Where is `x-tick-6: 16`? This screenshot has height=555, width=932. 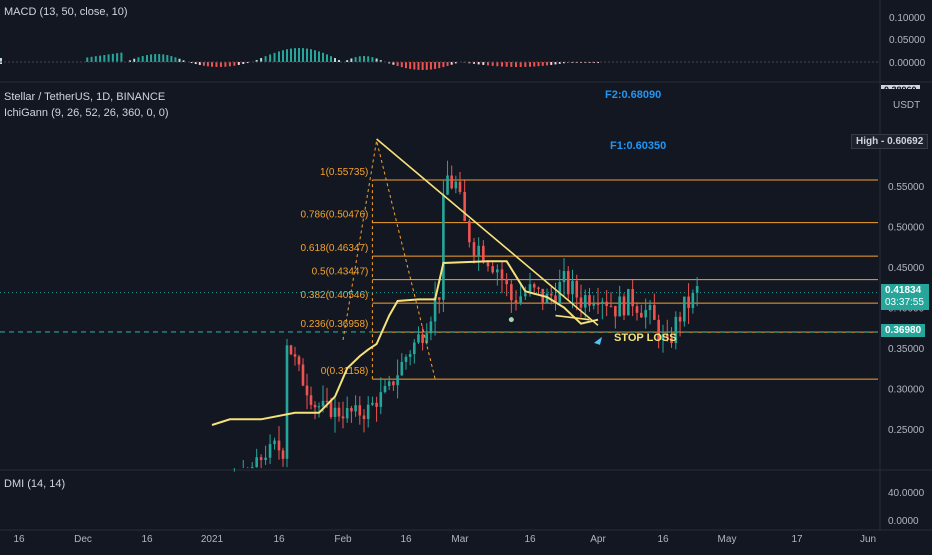 x-tick-6: 16 is located at coordinates (406, 539).